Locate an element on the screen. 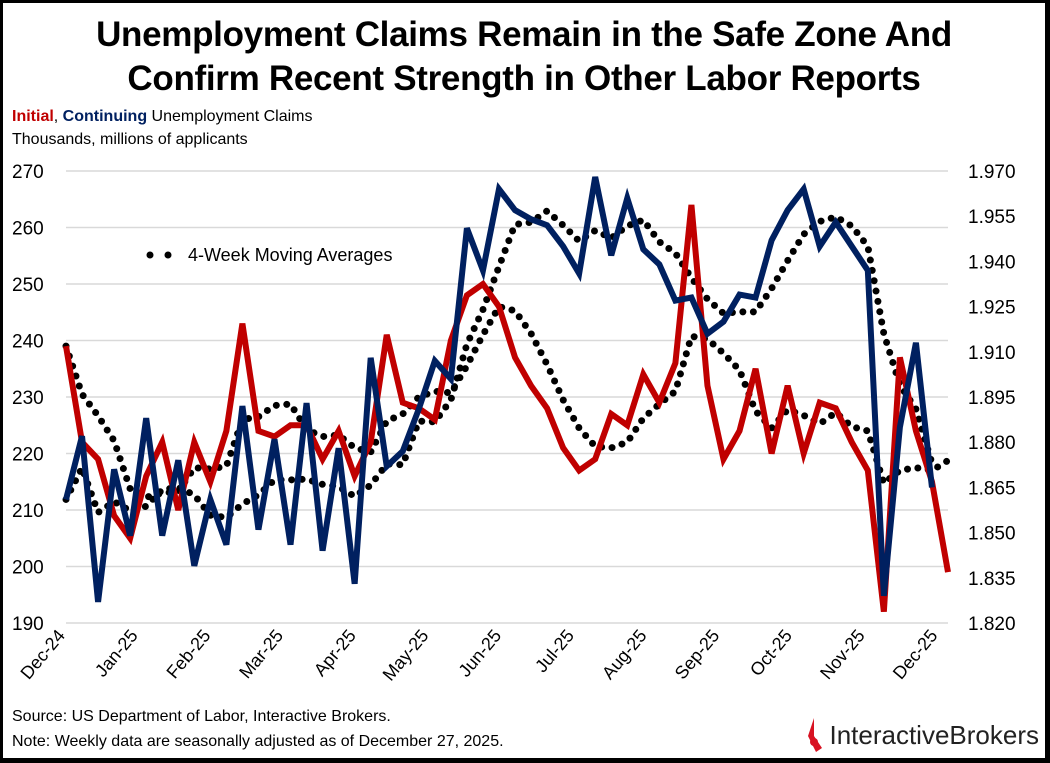 The image size is (1050, 763). x-axis-tick-label: Apr-25 is located at coordinates (335, 653).